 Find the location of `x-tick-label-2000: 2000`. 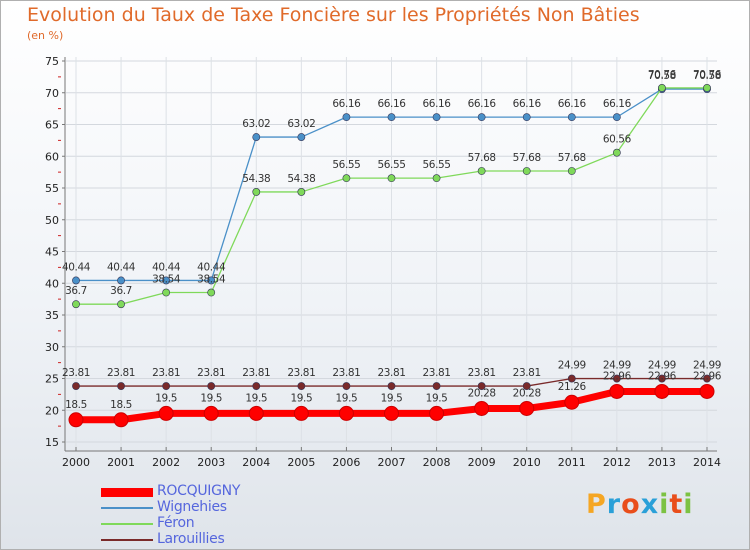

x-tick-label-2000: 2000 is located at coordinates (76, 462).